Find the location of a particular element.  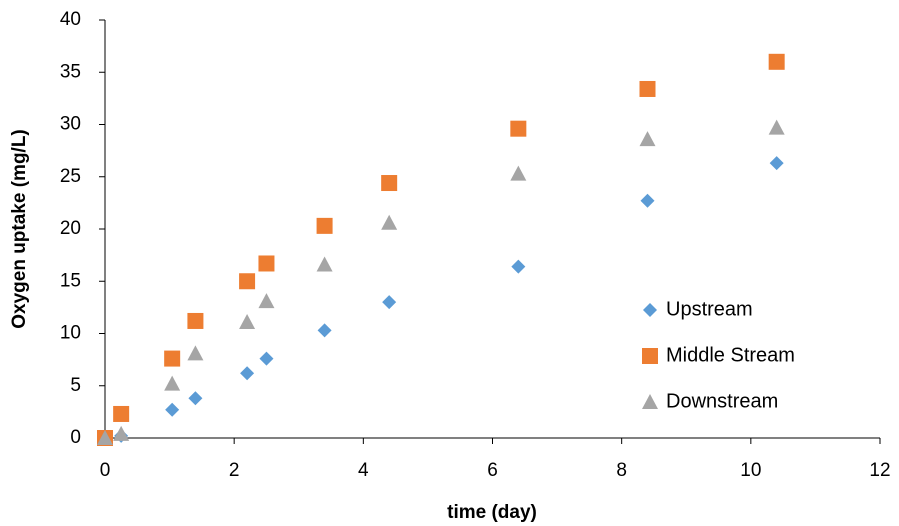

x-tick-label: 12 is located at coordinates (879, 470).